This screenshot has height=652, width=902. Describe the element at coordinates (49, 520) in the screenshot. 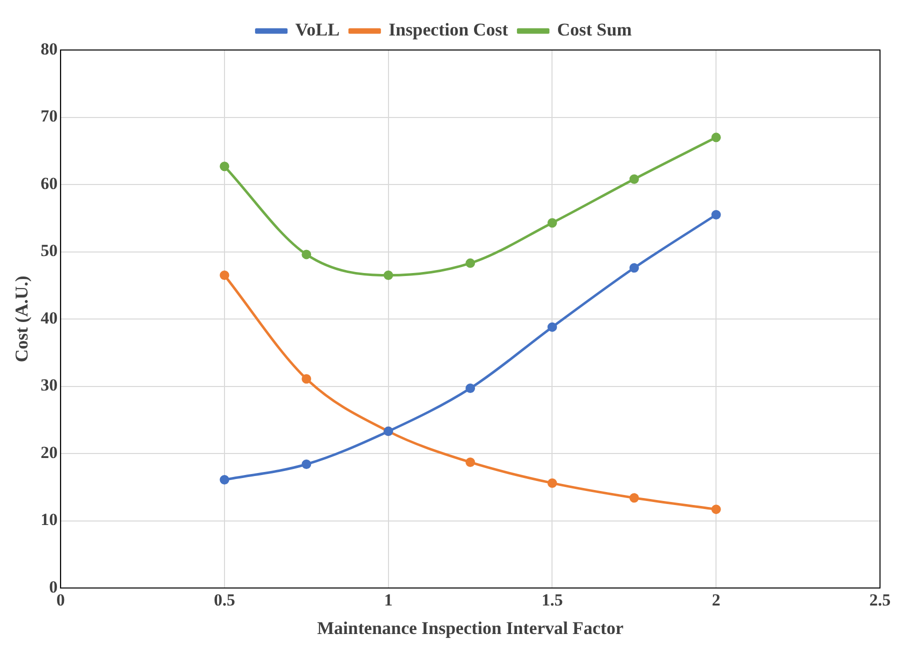

I see `y-tick-label: 10` at that location.